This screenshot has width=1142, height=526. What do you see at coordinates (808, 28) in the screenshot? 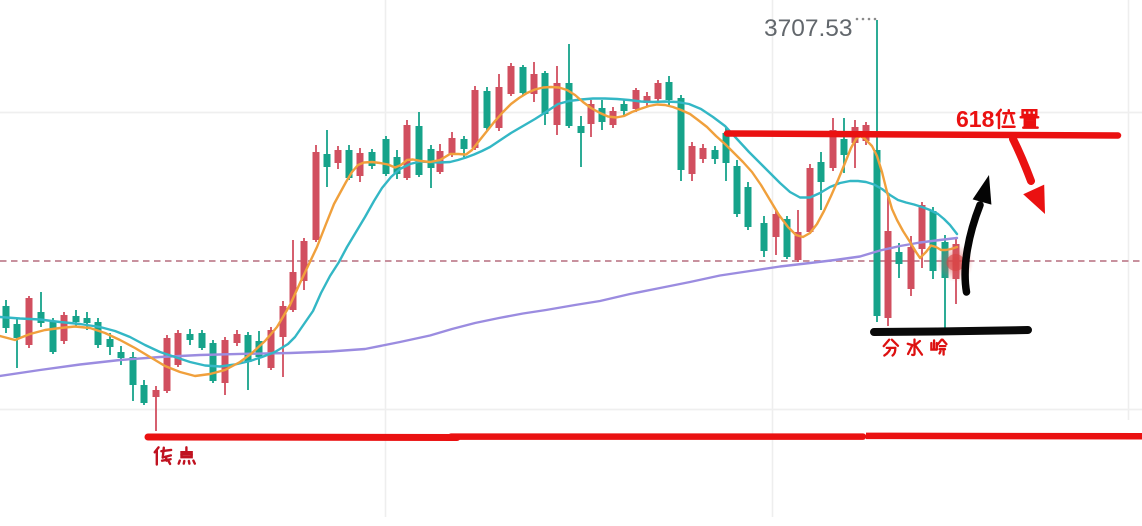
I see `svg-text: 3707.53` at bounding box center [808, 28].